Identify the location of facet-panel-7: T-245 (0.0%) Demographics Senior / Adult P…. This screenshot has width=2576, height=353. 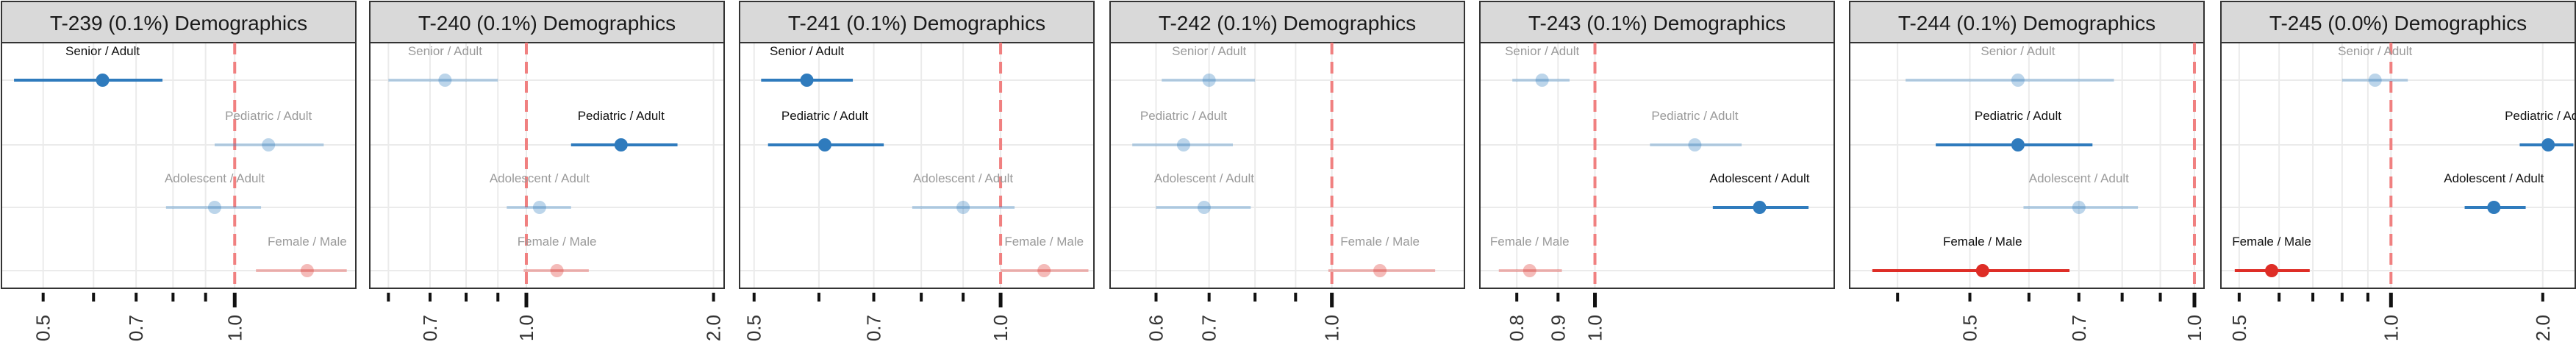
(2398, 171).